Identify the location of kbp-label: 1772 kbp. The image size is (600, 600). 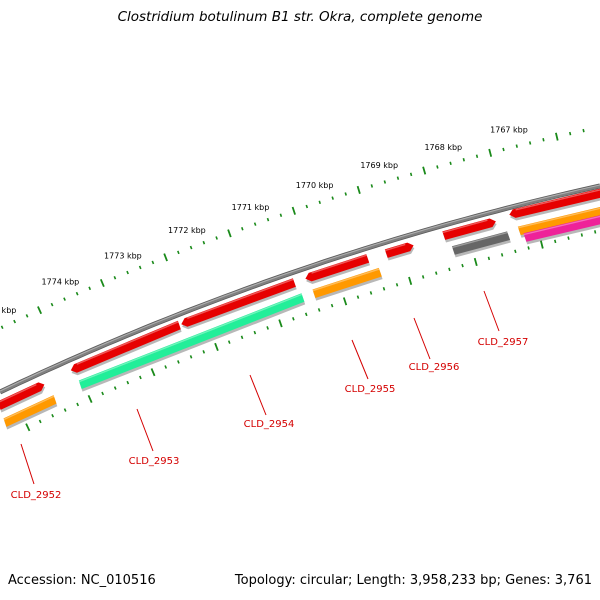
(187, 230).